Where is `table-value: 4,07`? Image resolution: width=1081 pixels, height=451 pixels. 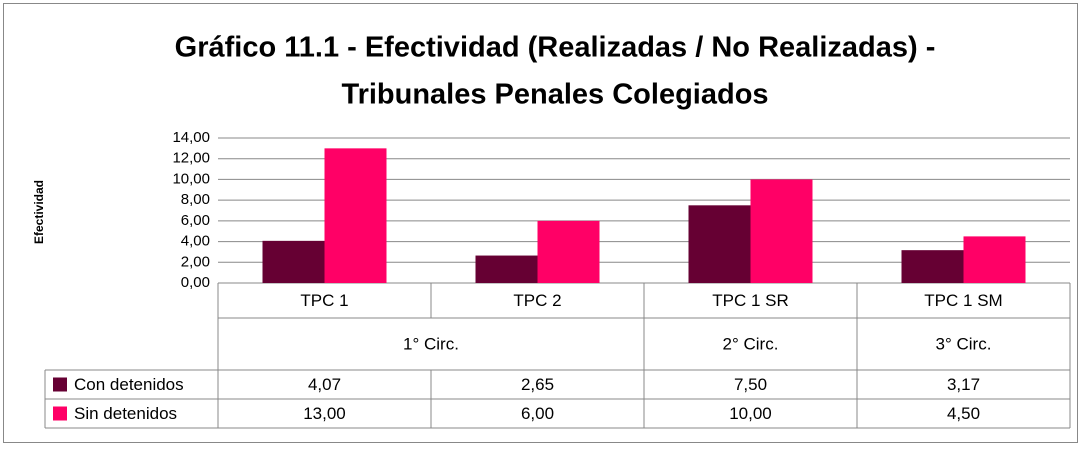 table-value: 4,07 is located at coordinates (324, 384).